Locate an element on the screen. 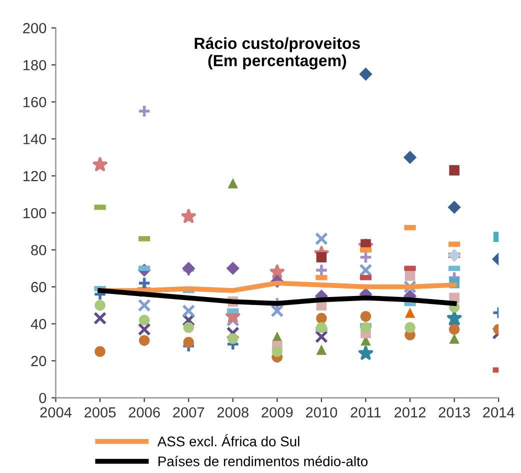 This screenshot has width=521, height=473. x-tick-label: 2005 is located at coordinates (100, 412).